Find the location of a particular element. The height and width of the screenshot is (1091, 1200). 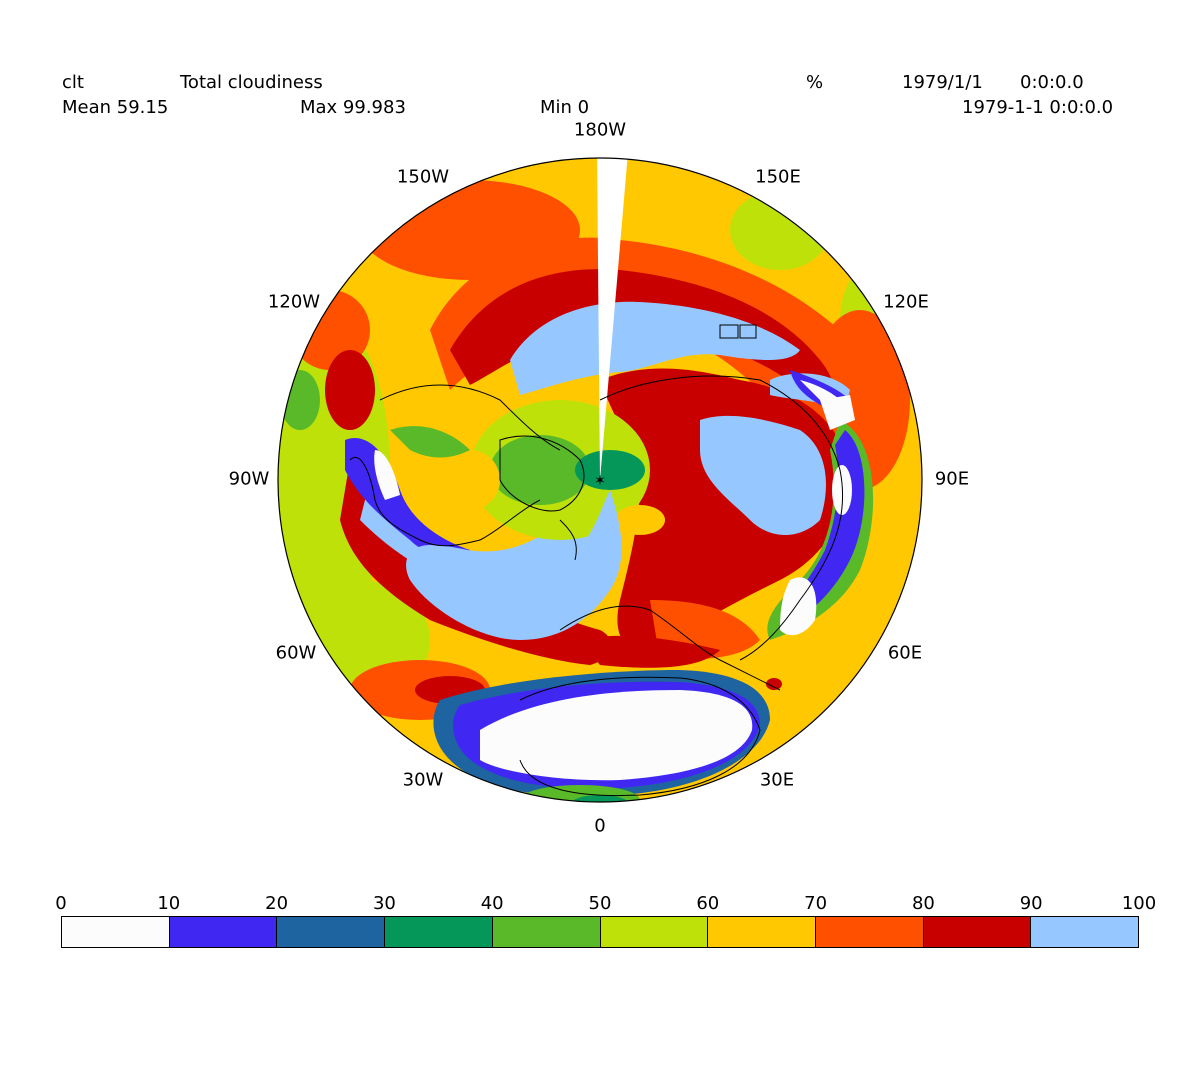

coastline-islands is located at coordinates (738, 331).